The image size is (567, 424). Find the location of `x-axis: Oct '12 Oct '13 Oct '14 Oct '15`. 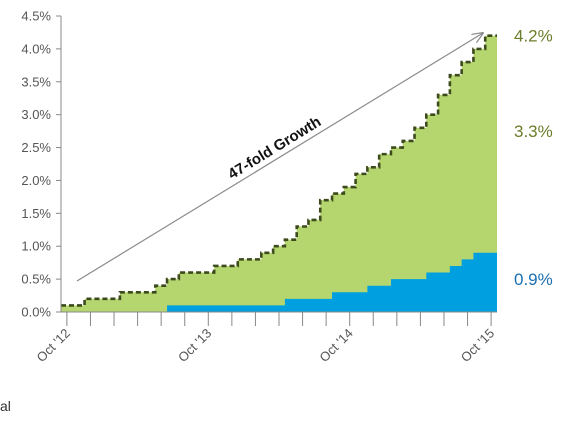

x-axis: Oct '12 Oct '13 Oct '14 Oct '15 is located at coordinates (265, 338).